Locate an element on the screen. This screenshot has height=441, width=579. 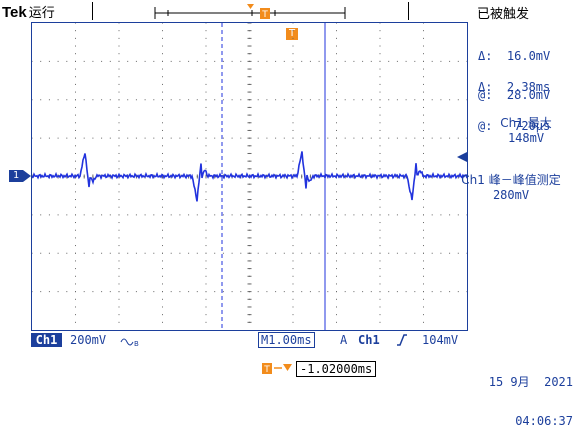
measurement-pk2pk: Ch1 峰－峰值测定 280mV is located at coordinates (511, 186).